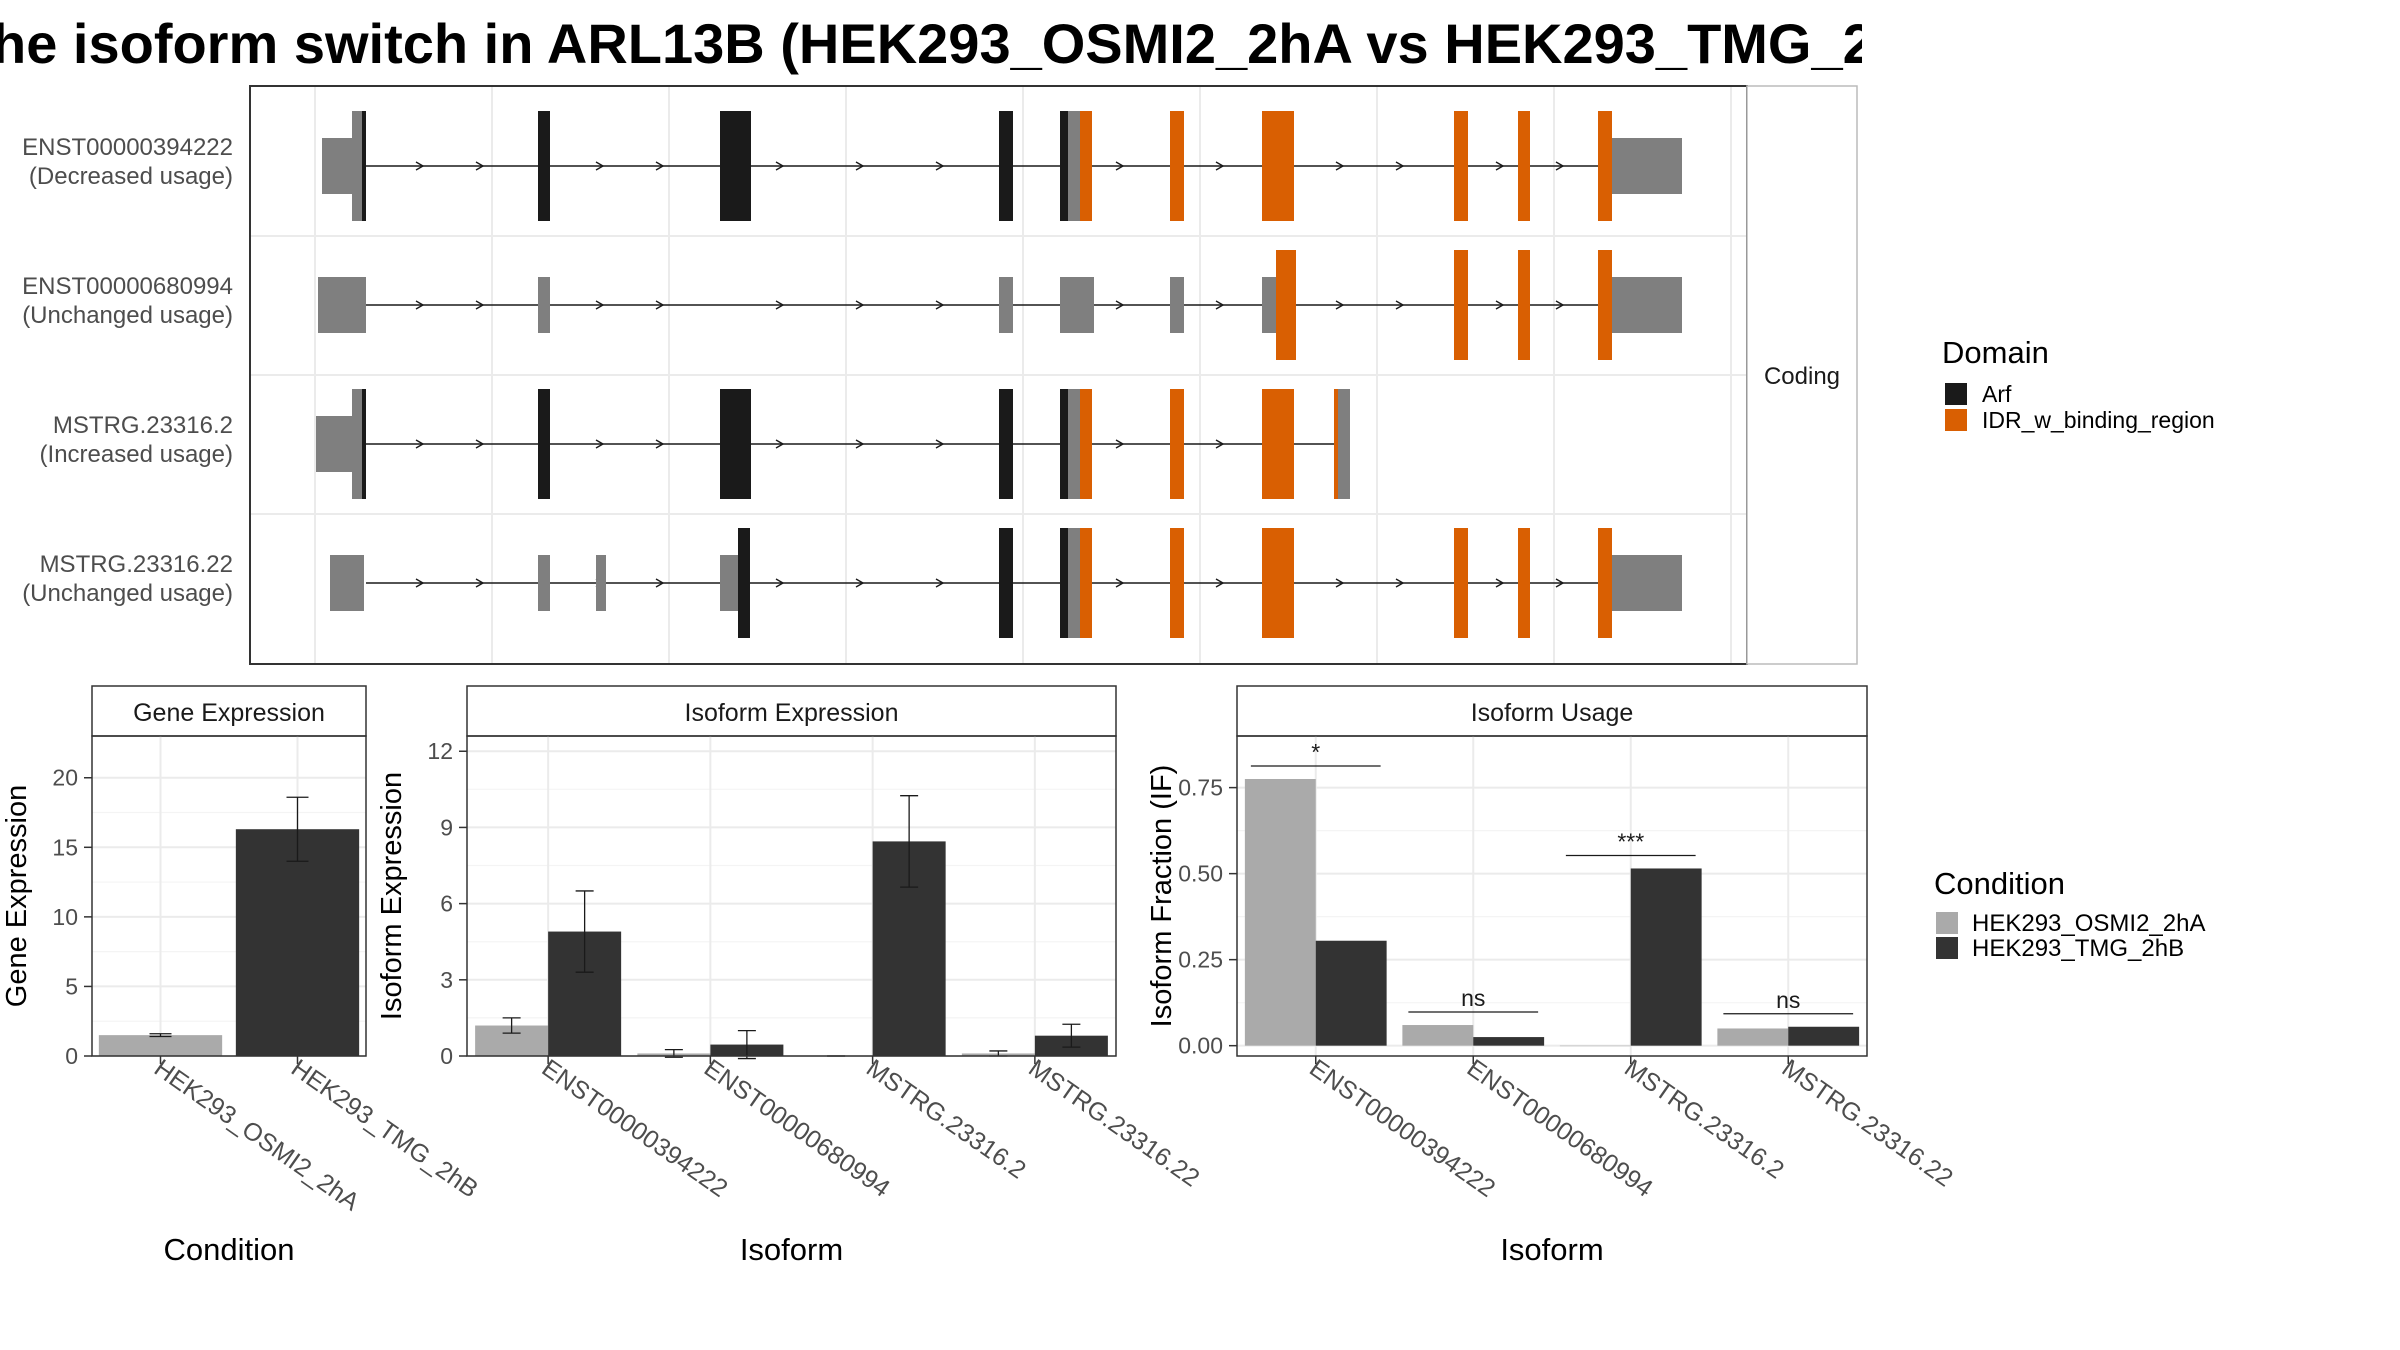 This screenshot has height=1350, width=2400. Describe the element at coordinates (791, 896) in the screenshot. I see `panel-border` at that location.